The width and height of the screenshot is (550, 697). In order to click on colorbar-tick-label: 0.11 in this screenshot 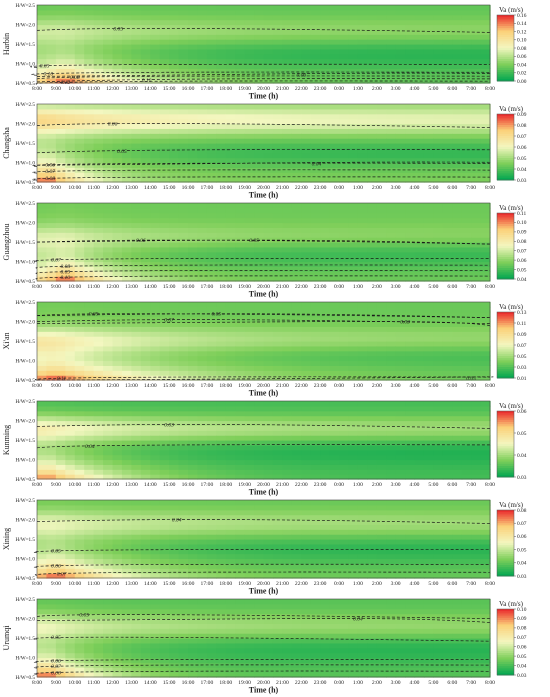, I will do `click(522, 324)`.